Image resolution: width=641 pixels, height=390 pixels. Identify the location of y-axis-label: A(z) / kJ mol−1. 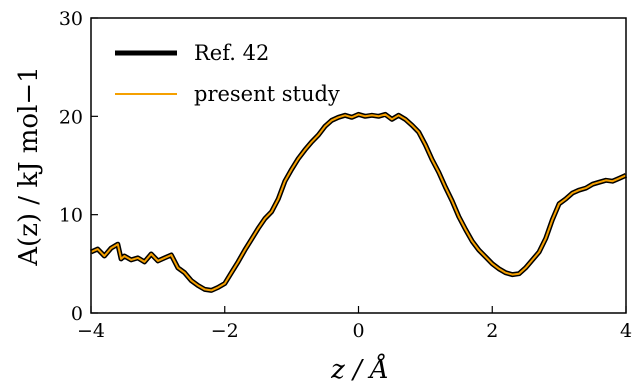
(29, 166).